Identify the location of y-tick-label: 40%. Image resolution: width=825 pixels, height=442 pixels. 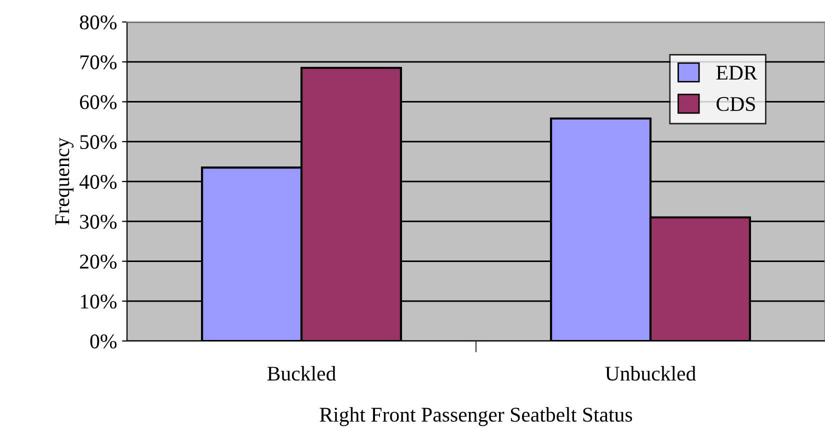
(98, 181).